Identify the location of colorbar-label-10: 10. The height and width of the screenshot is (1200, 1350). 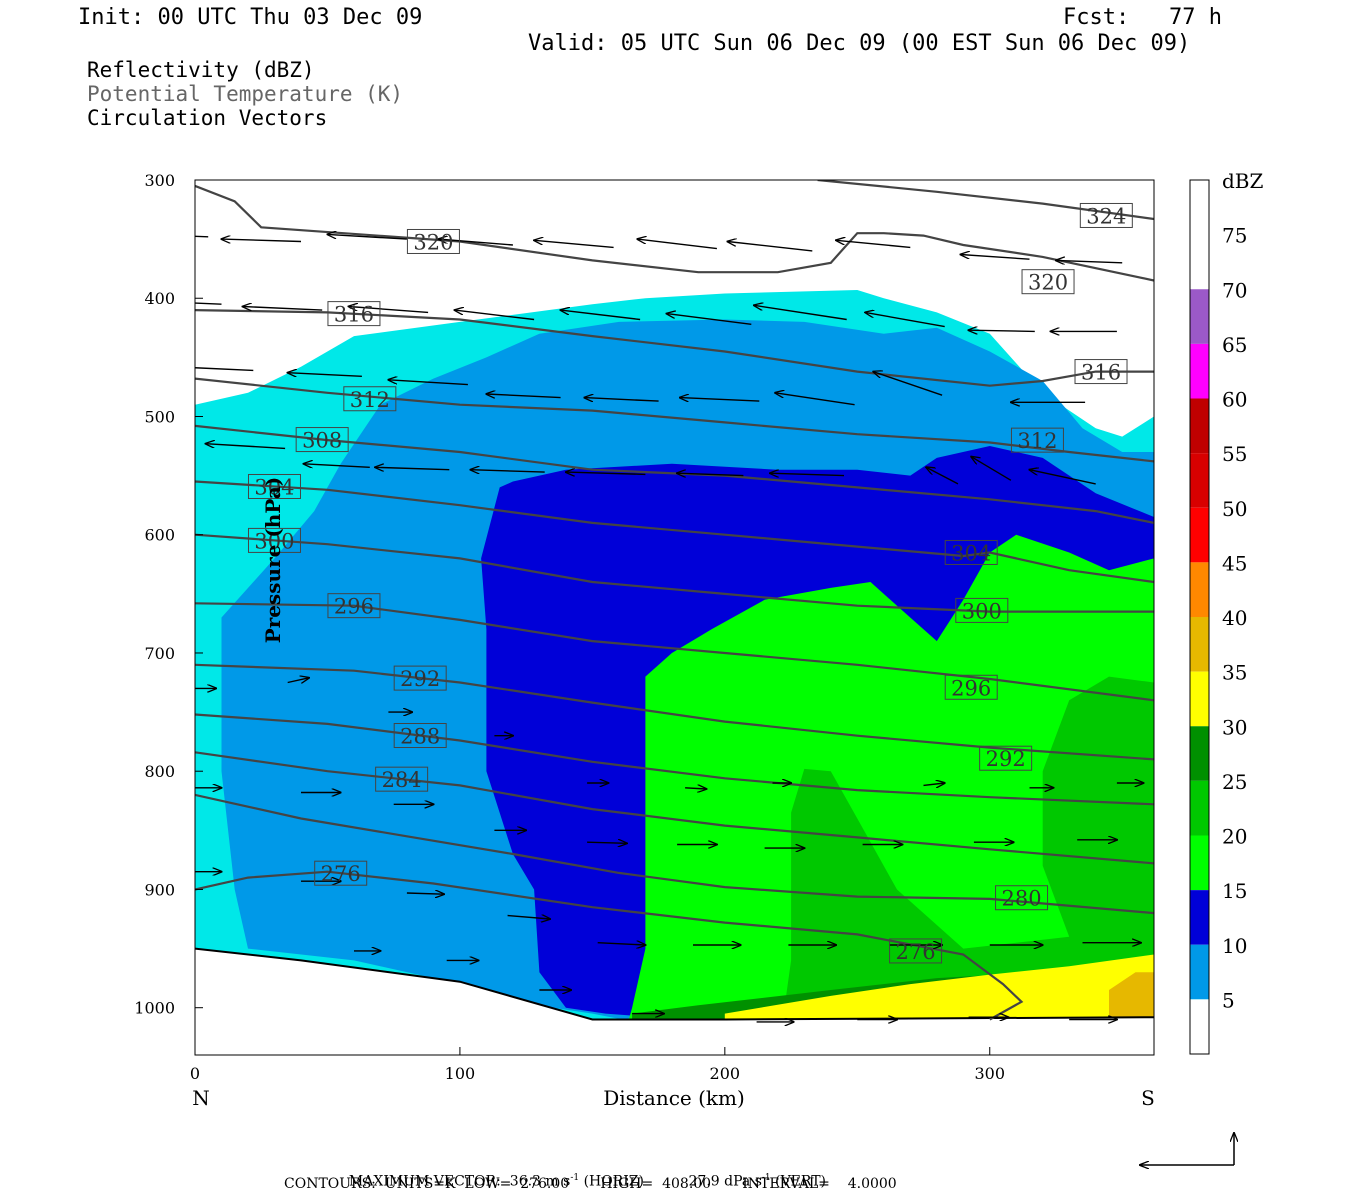
(1234, 946).